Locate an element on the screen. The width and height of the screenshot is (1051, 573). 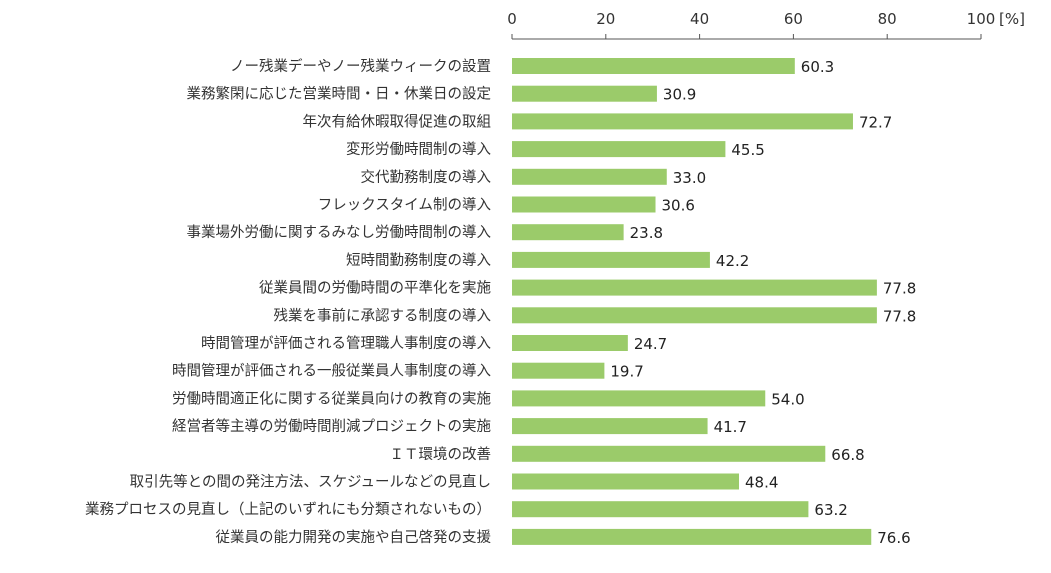
category-label: 時間管理が評価される管理職人事制度の導入 is located at coordinates (346, 343).